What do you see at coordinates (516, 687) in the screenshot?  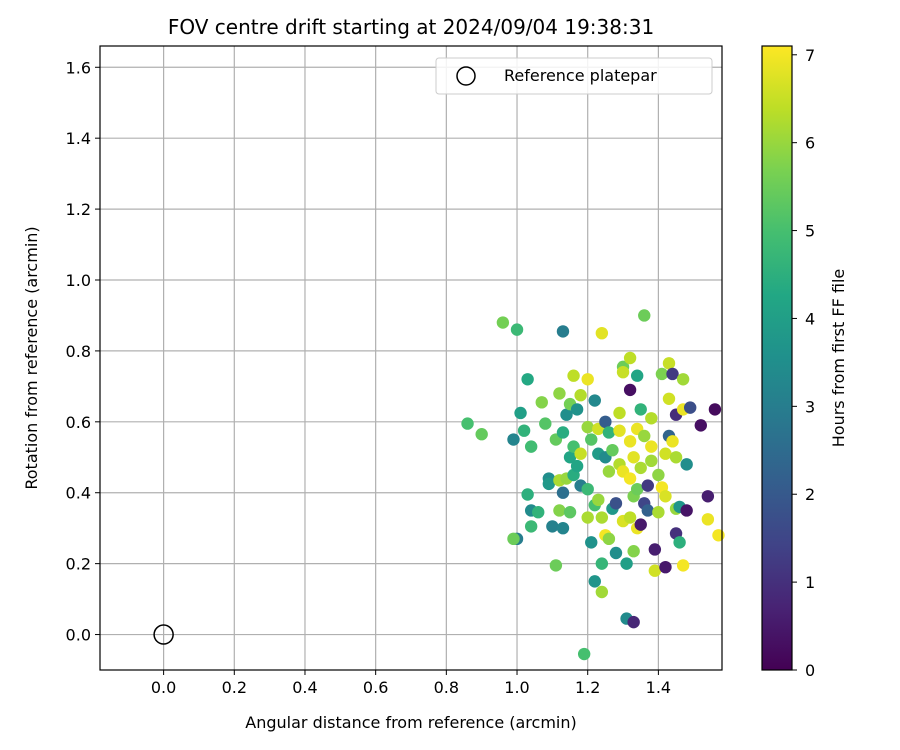 I see `x-tick-label: 1.0` at bounding box center [516, 687].